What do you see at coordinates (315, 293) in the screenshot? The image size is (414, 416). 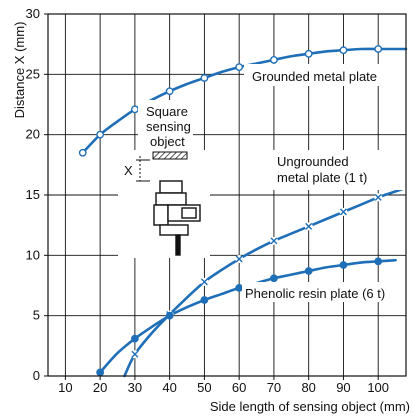 I see `series-label-phenolic: Phenolic resin plate (6 t)` at bounding box center [315, 293].